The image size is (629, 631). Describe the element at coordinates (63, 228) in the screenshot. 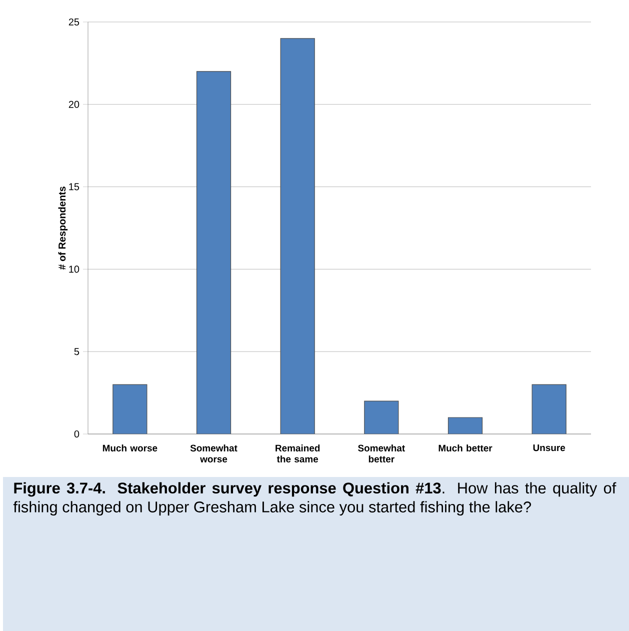

I see `y-axis-title: # of Respondents` at that location.